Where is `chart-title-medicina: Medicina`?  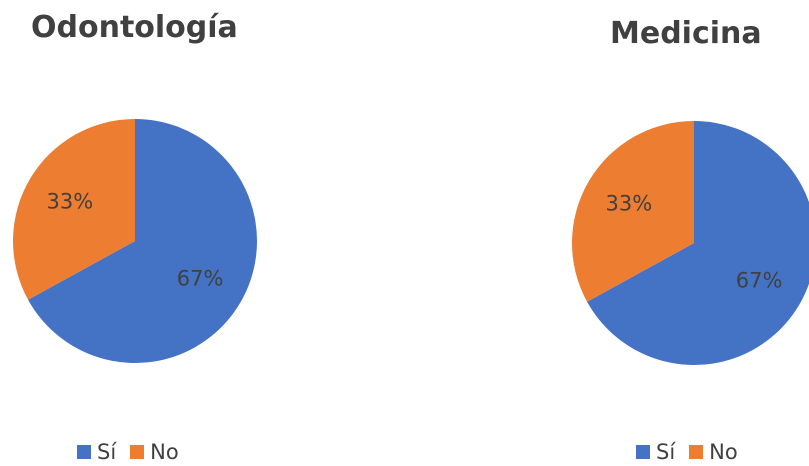 chart-title-medicina: Medicina is located at coordinates (686, 33).